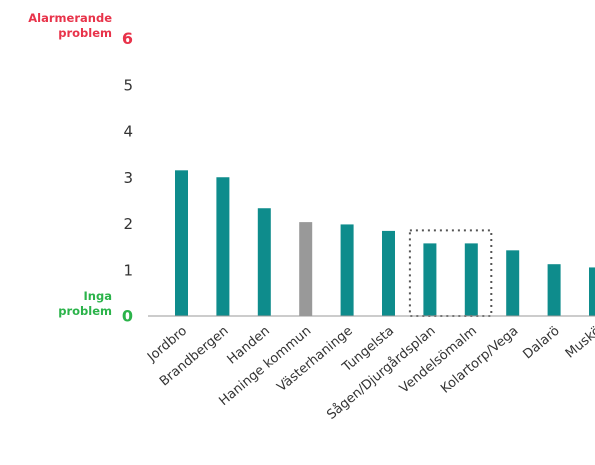 This screenshot has height=465, width=595. What do you see at coordinates (128, 85) in the screenshot?
I see `y-tick-label: 5` at bounding box center [128, 85].